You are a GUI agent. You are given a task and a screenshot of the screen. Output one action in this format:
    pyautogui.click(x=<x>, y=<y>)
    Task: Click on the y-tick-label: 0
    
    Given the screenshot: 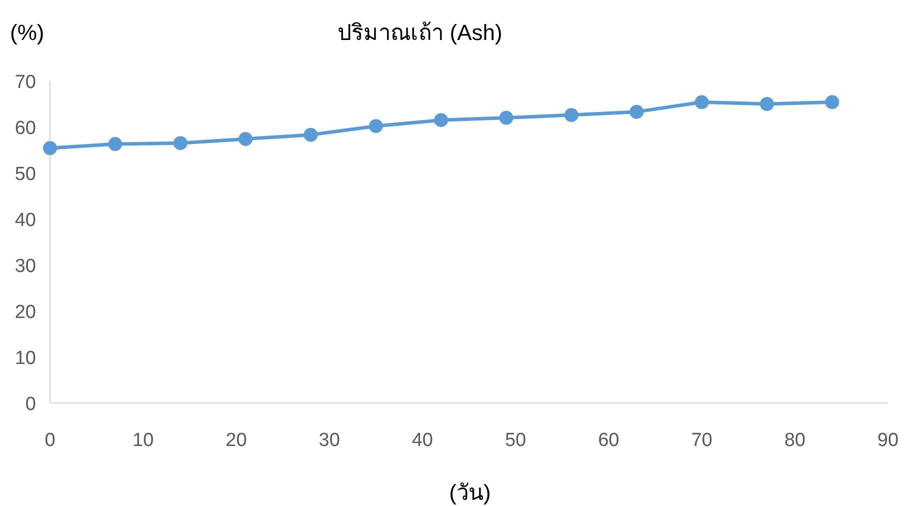 What is the action you would take?
    pyautogui.click(x=30, y=404)
    